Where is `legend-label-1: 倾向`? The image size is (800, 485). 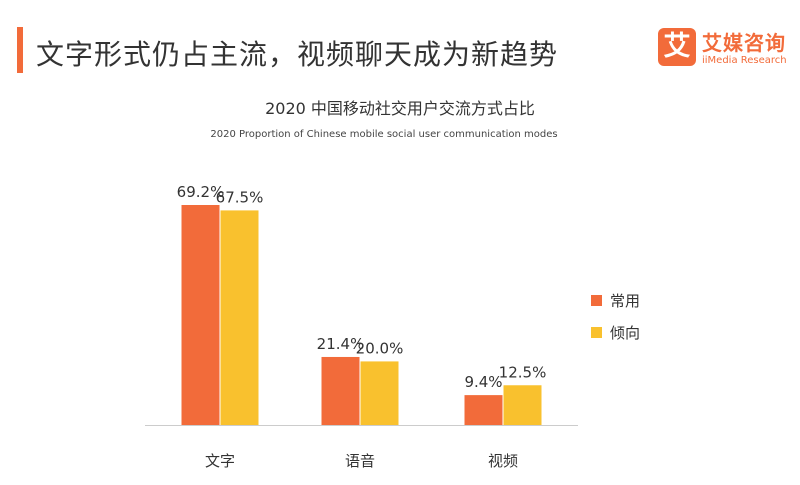 legend-label-1: 倾向 is located at coordinates (625, 333).